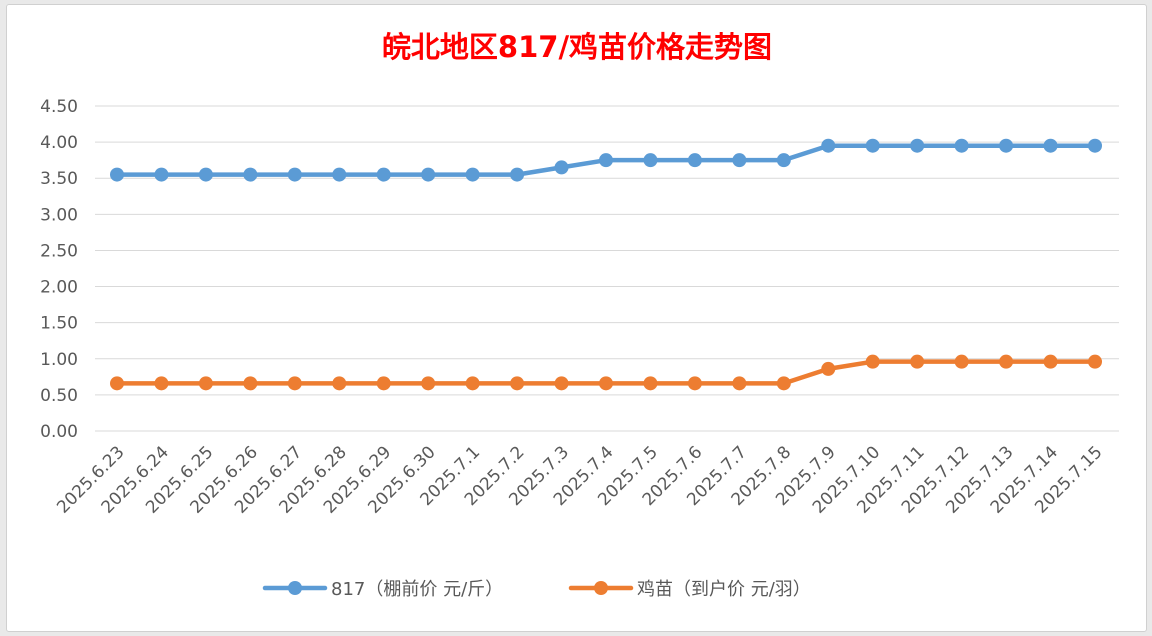 Image resolution: width=1152 pixels, height=636 pixels. I want to click on chart-title: 皖北地区817/鸡苗价格走势图, so click(577, 47).